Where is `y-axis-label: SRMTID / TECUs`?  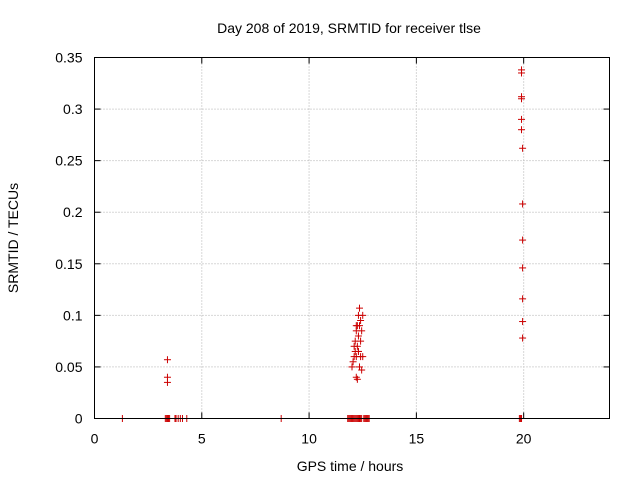 y-axis-label: SRMTID / TECUs is located at coordinates (13, 238).